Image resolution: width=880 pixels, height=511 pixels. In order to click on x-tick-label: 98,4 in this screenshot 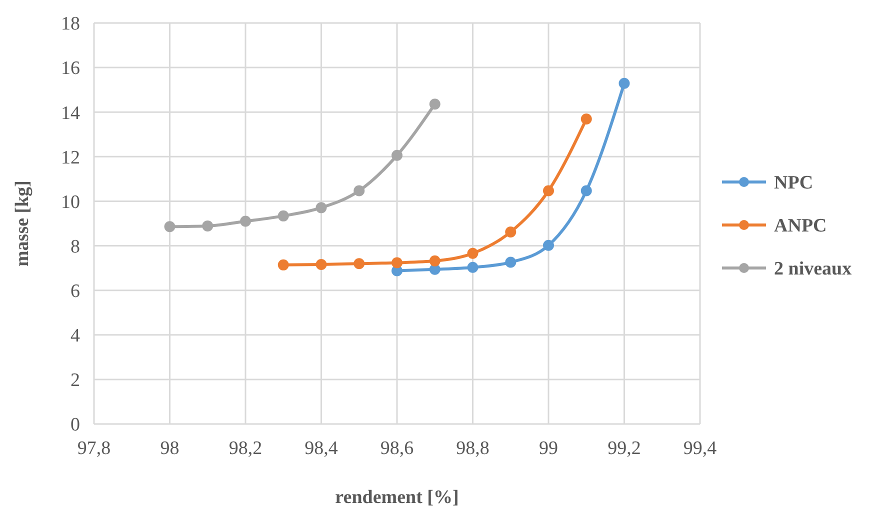, I will do `click(321, 448)`.